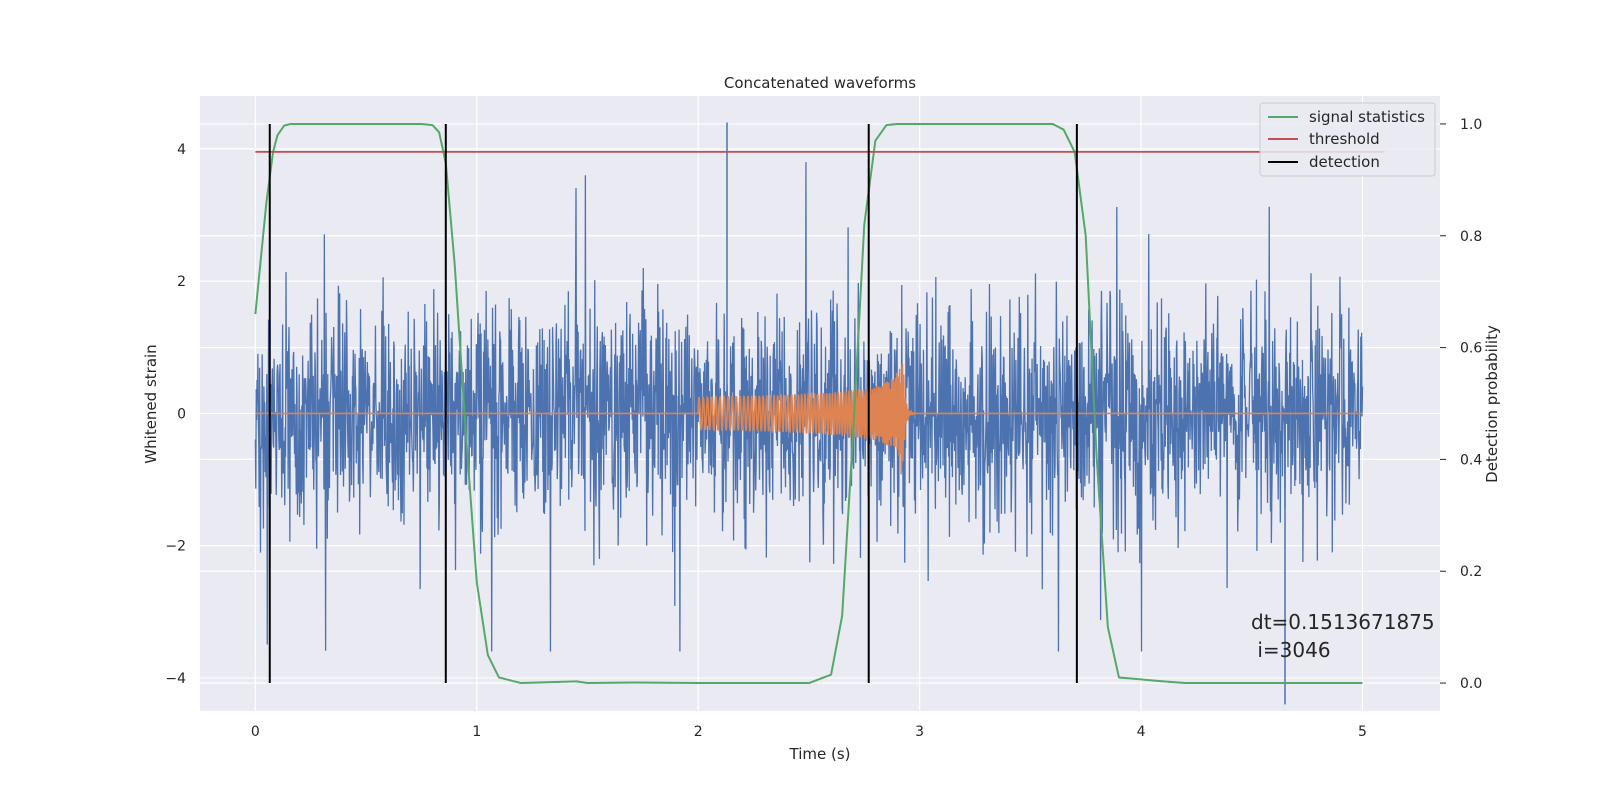  What do you see at coordinates (1343, 636) in the screenshot?
I see `dt-annotation: dt=0.1513671875 i=3046` at bounding box center [1343, 636].